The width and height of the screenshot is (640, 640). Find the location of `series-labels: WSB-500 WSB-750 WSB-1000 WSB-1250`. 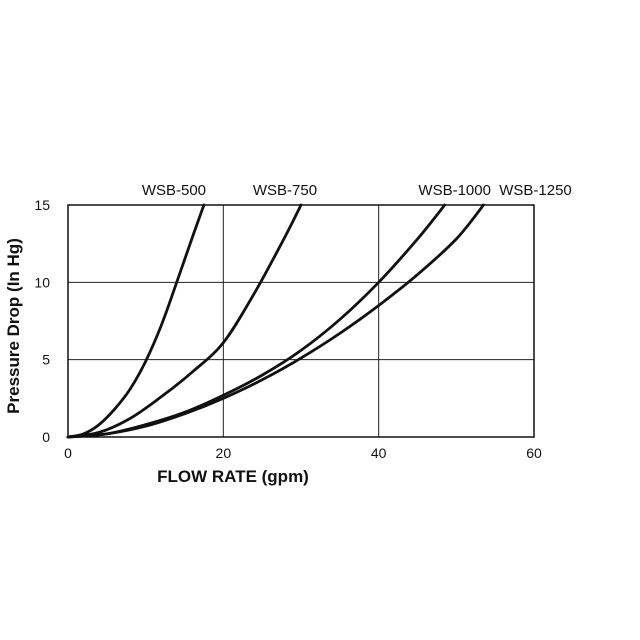

series-labels: WSB-500 WSB-750 WSB-1000 WSB-1250 is located at coordinates (357, 190).